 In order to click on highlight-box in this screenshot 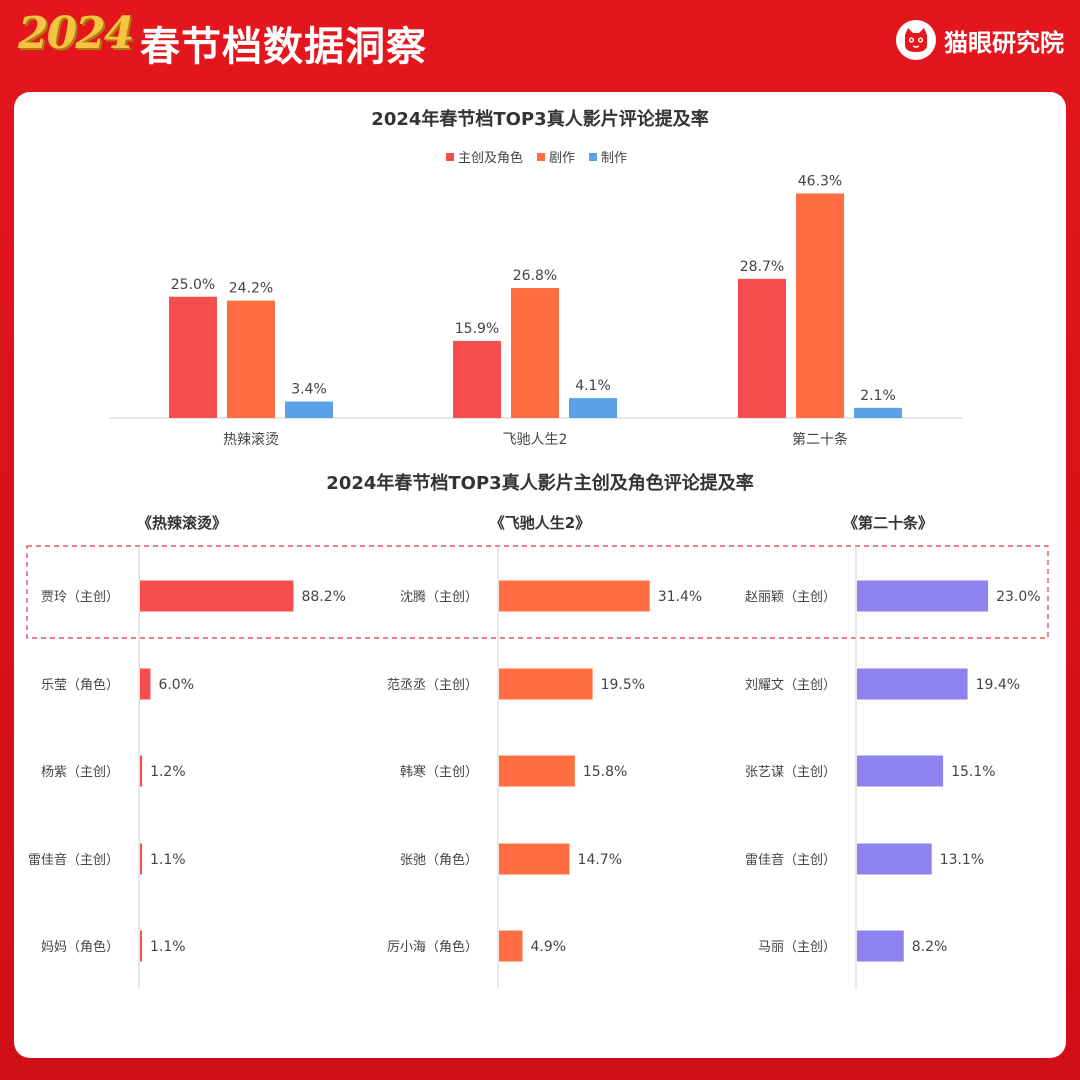, I will do `click(537, 592)`.